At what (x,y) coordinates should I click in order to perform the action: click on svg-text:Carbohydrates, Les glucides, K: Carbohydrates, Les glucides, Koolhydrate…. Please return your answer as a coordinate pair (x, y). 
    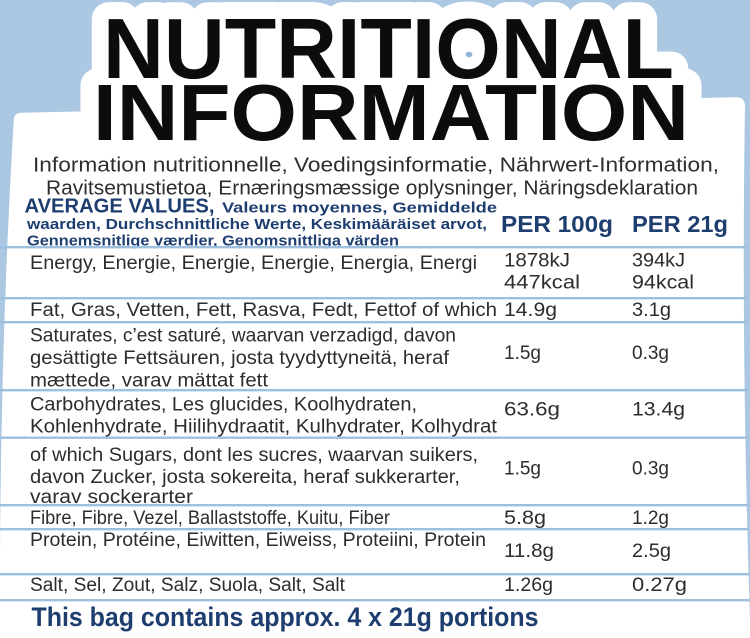
    Looking at the image, I should click on (223, 405).